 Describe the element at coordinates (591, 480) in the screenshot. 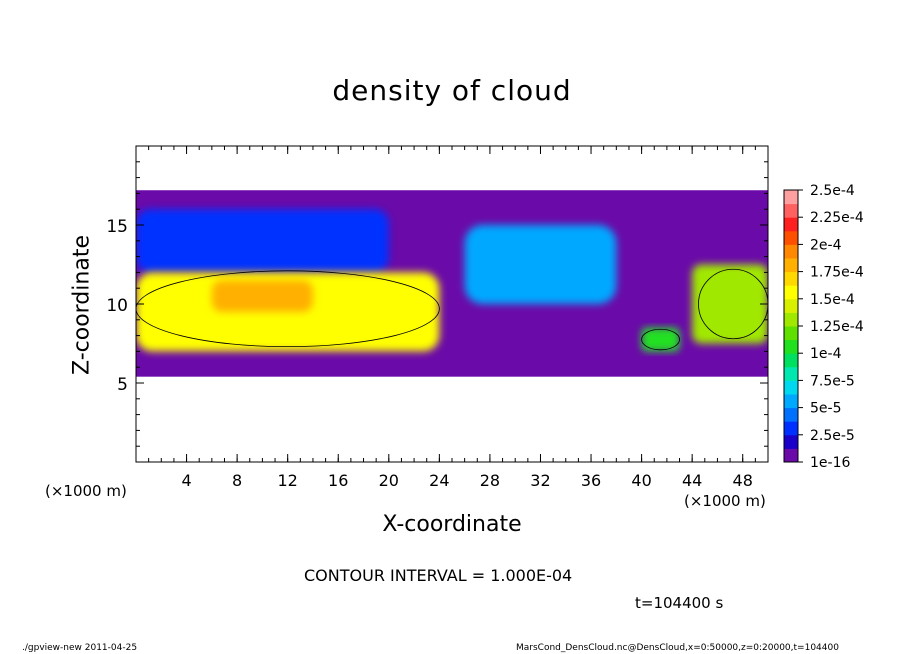

I see `x-tick-label: 36` at that location.